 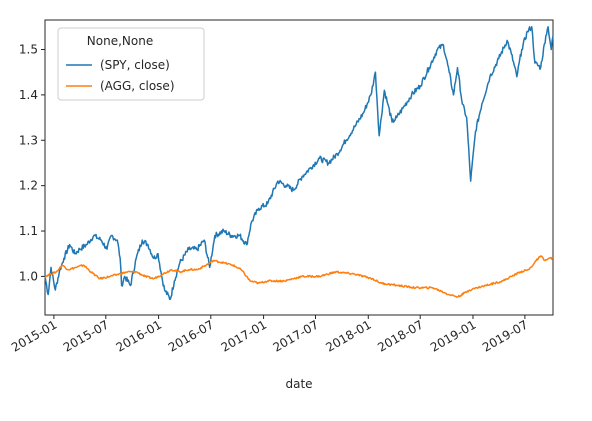 I want to click on legend-entries: (SPY, close) (AGG, close), so click(x=120, y=75).